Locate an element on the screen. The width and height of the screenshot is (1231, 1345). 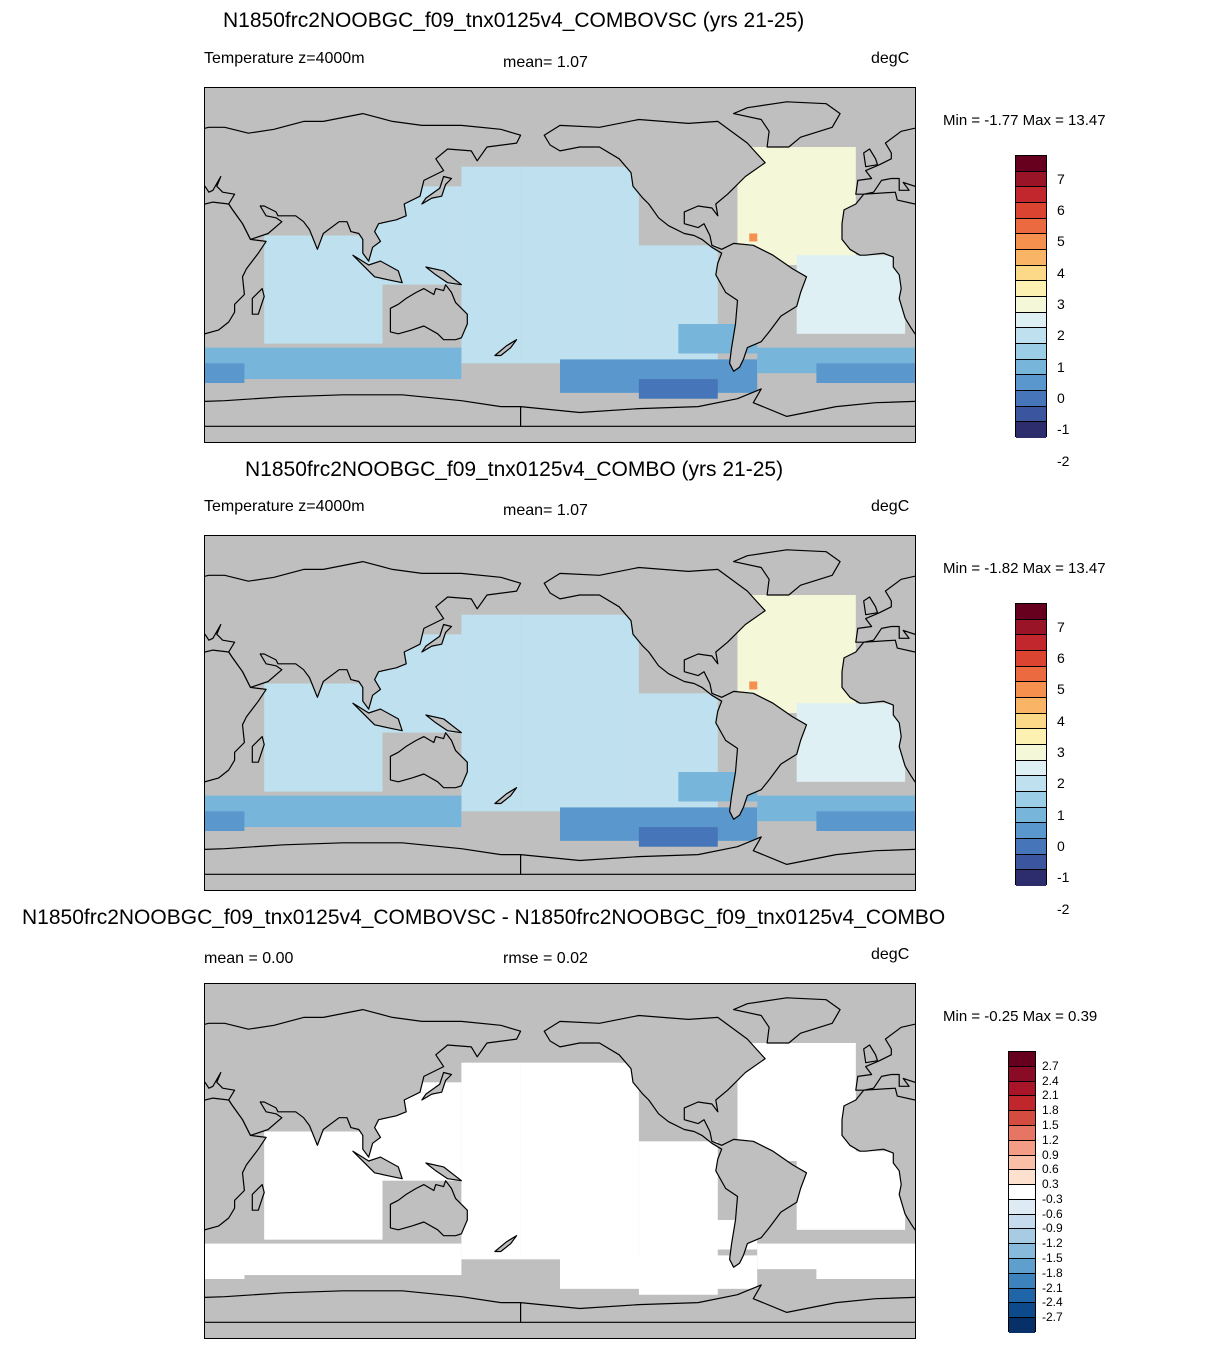
colorbar-tick-label: 6 is located at coordinates (1061, 657).